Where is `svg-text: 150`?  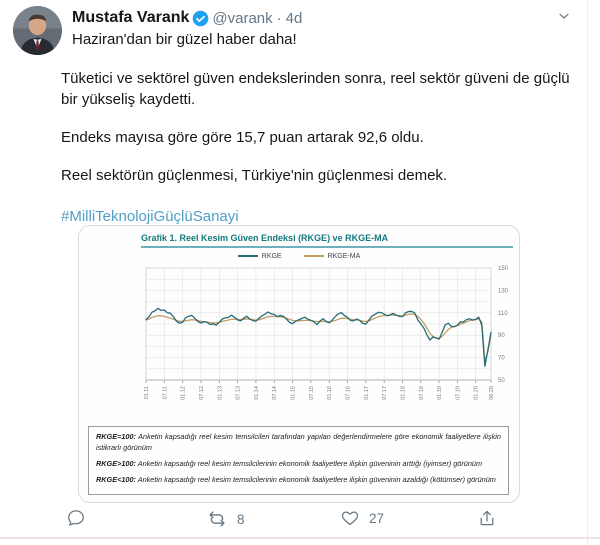
svg-text: 150 is located at coordinates (503, 269).